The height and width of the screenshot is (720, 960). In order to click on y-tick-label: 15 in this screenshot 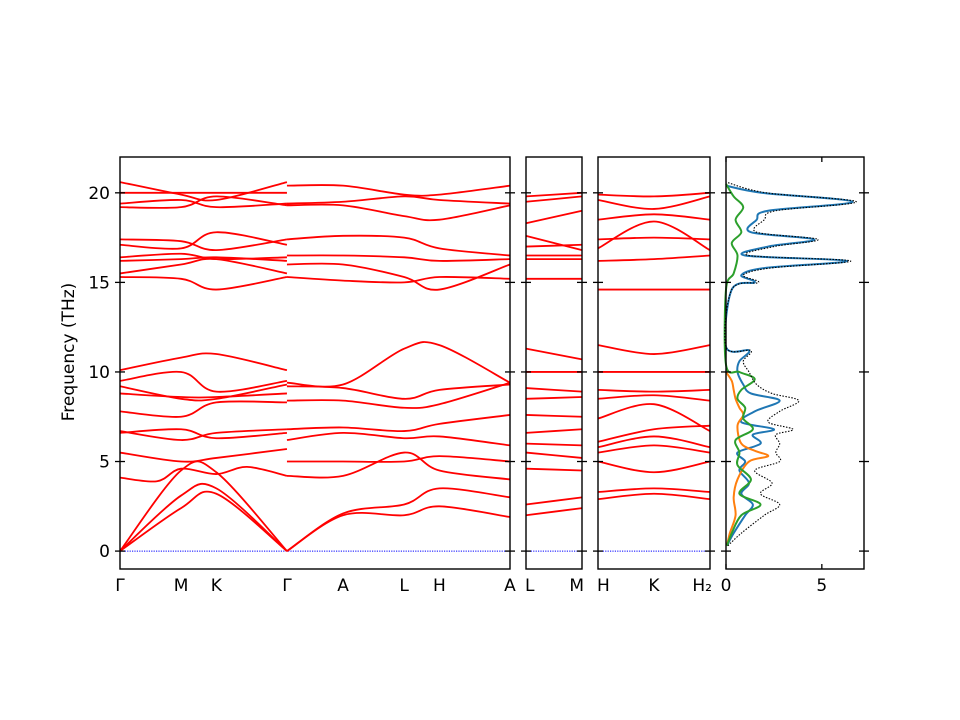, I will do `click(99, 283)`.